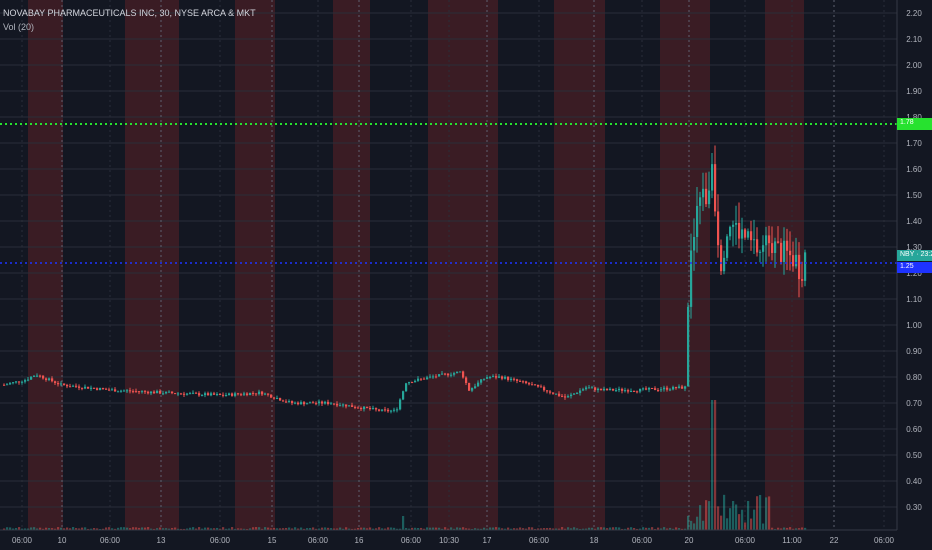  I want to click on time-tick-label: 13, so click(161, 540).